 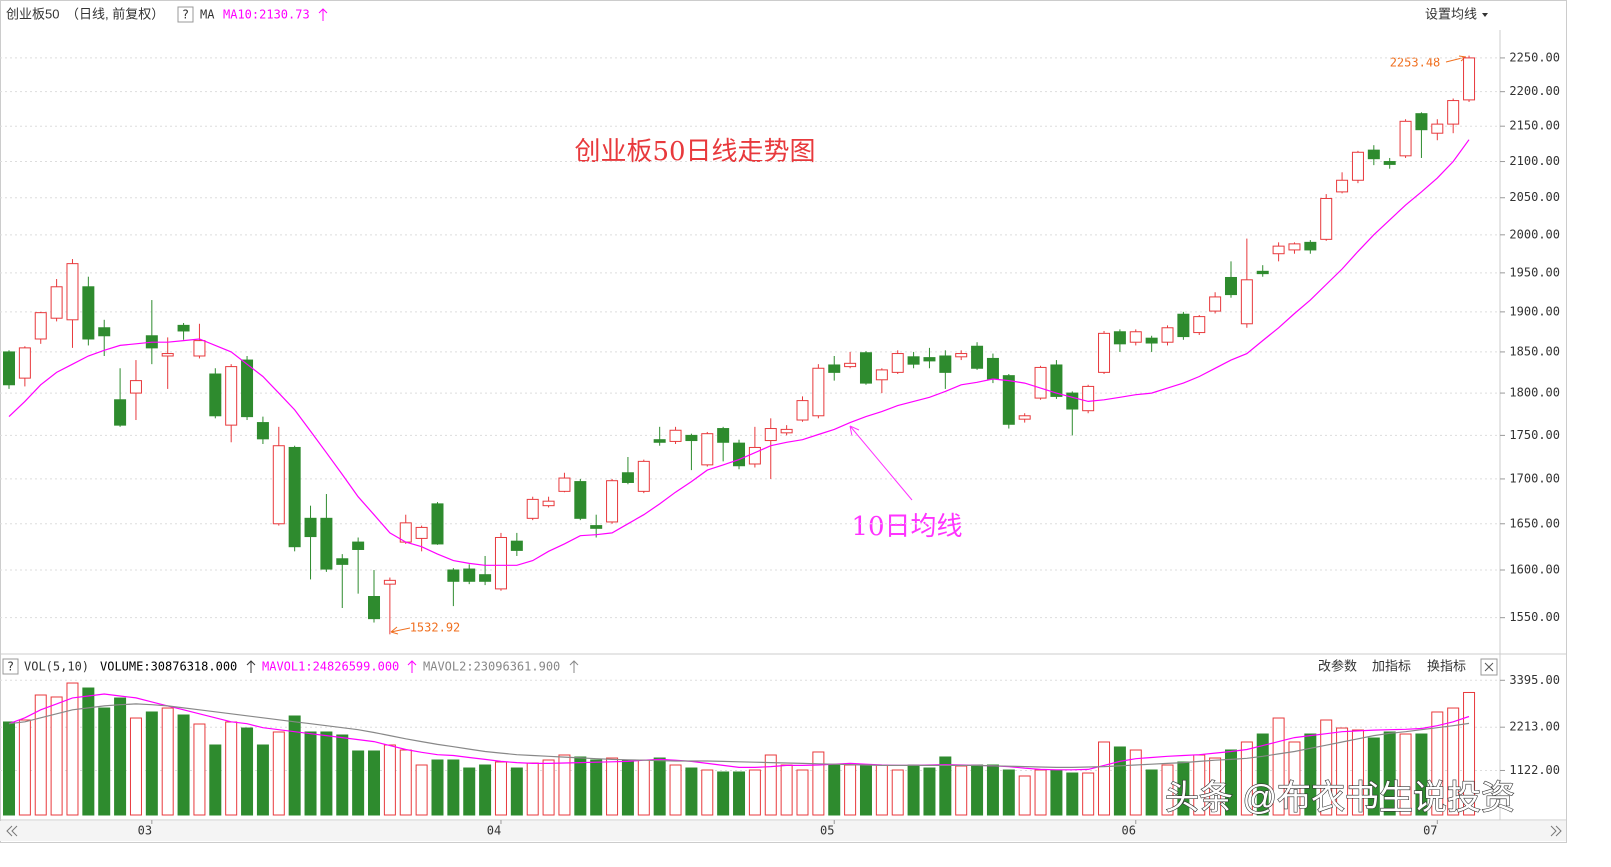 I want to click on y-tick-label: 2000.00, so click(x=1534, y=234).